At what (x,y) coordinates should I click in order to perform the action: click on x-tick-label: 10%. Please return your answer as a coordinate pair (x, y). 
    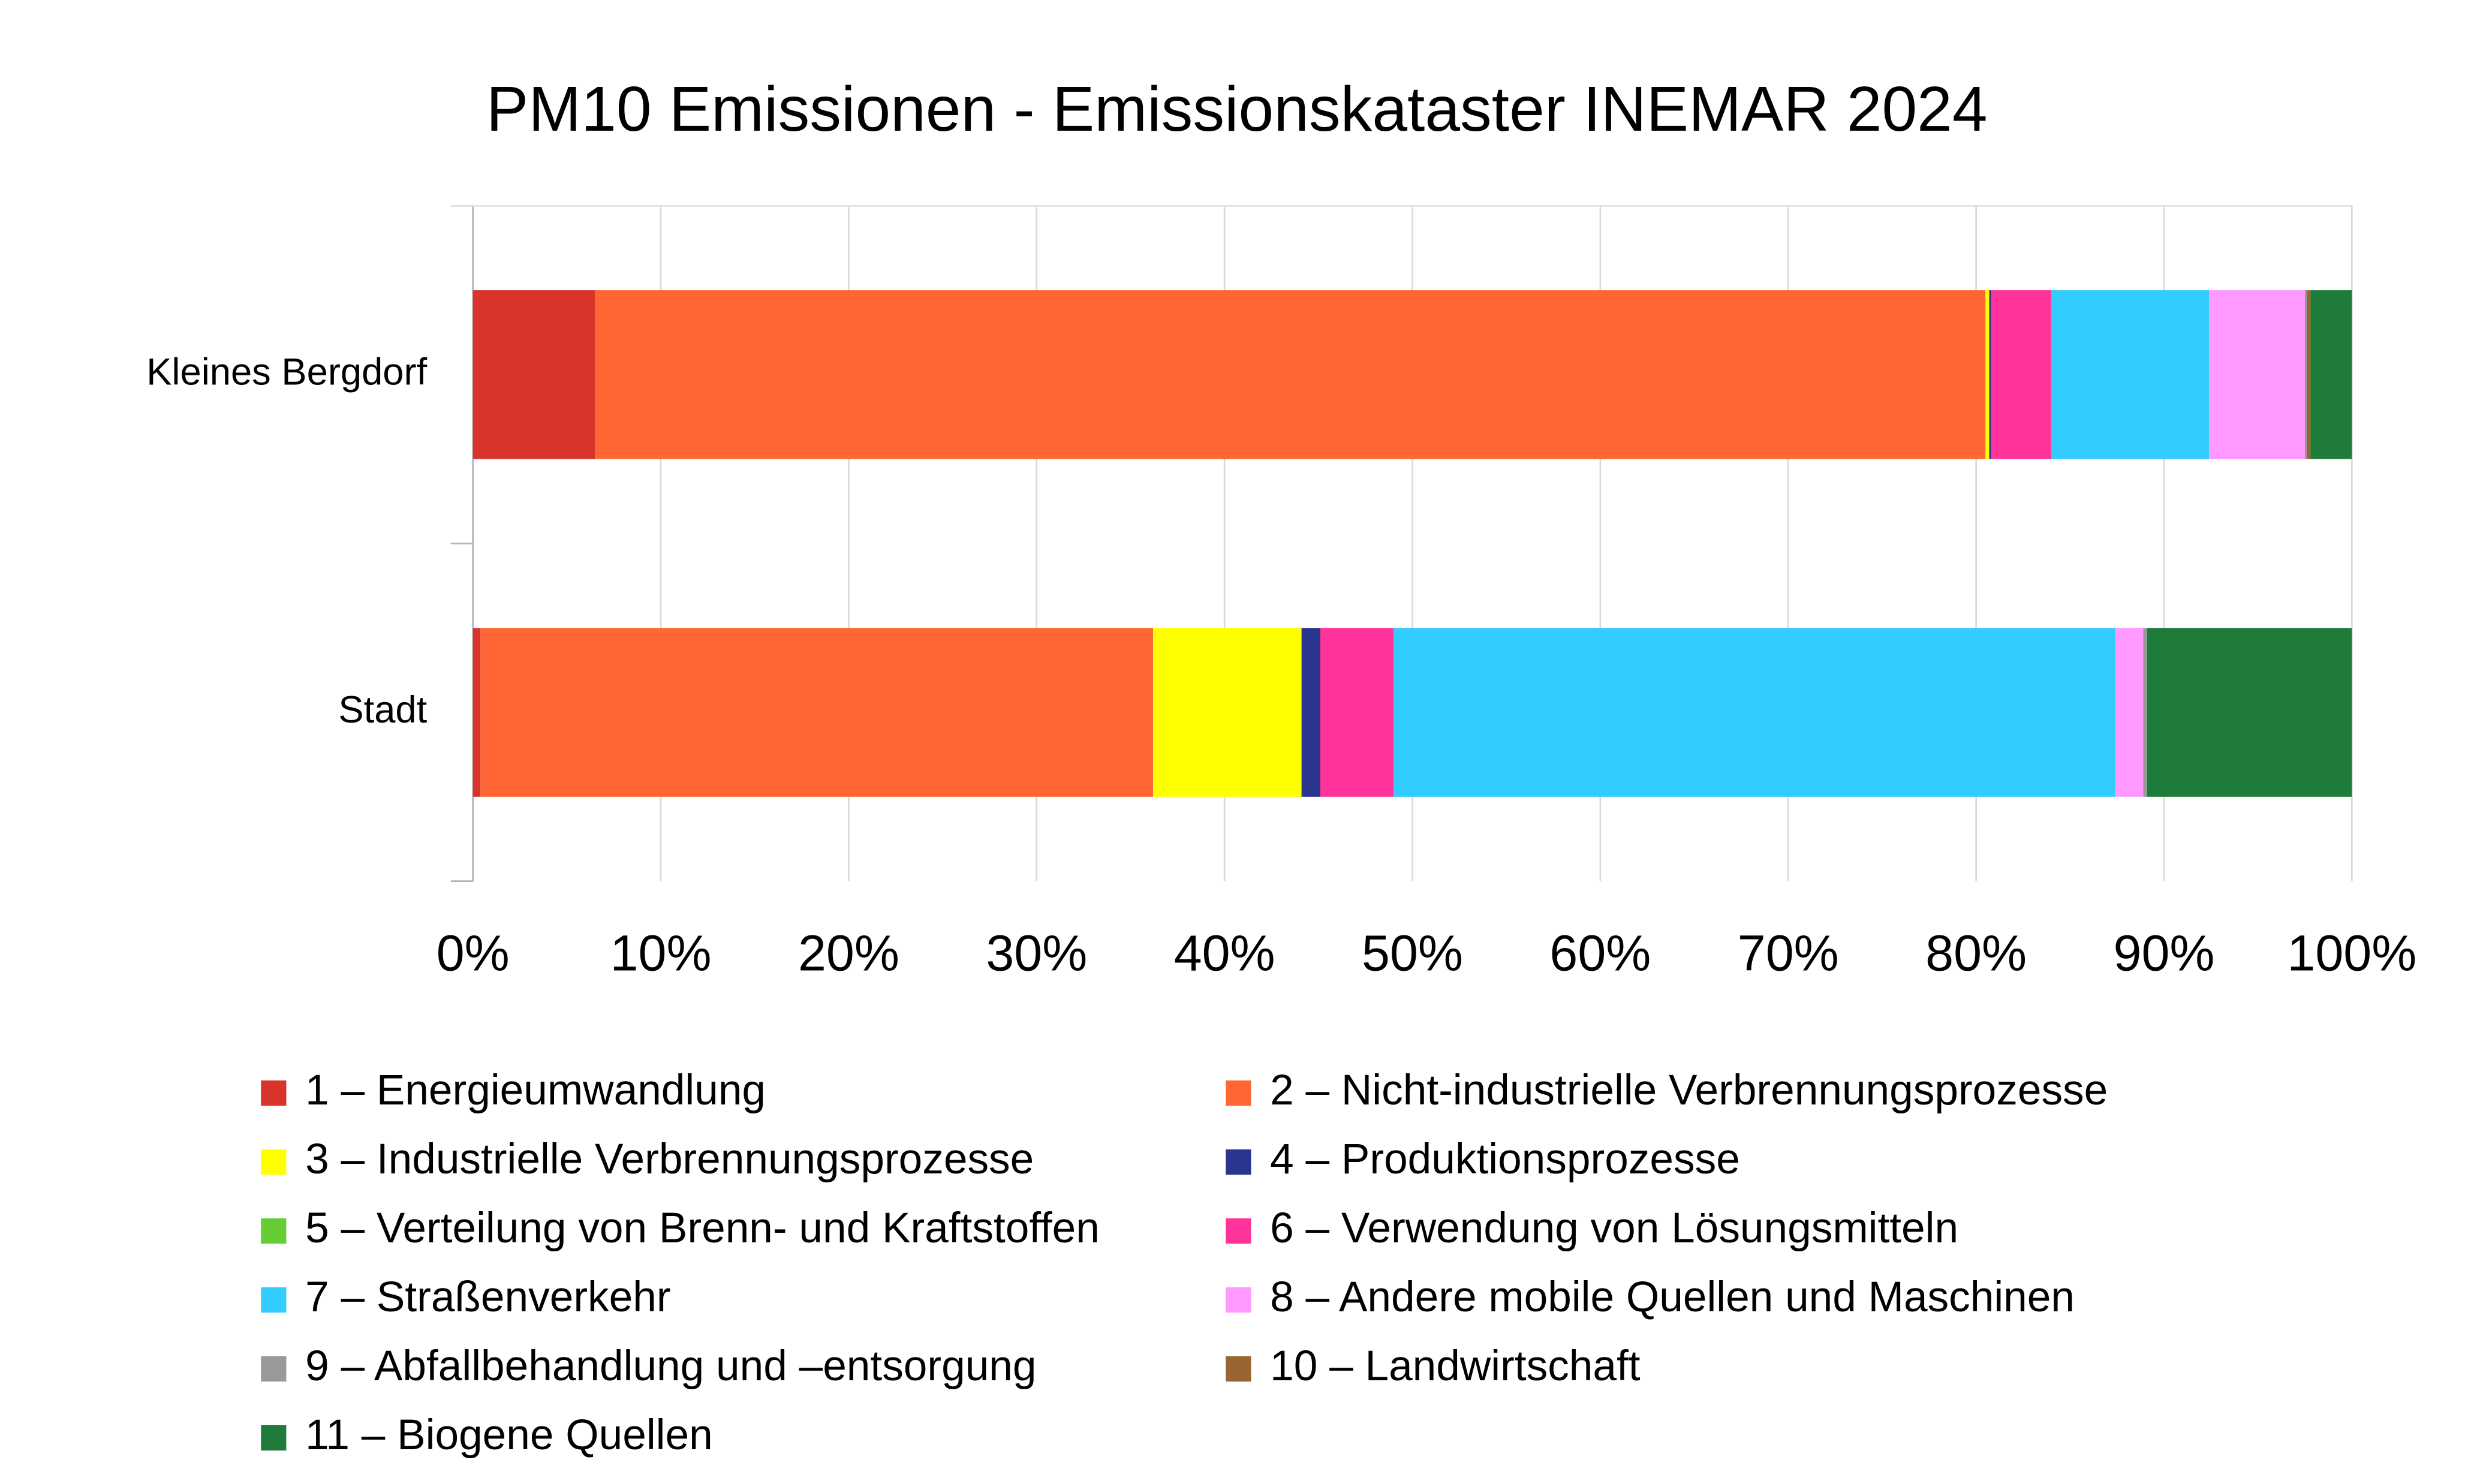
    Looking at the image, I should click on (661, 954).